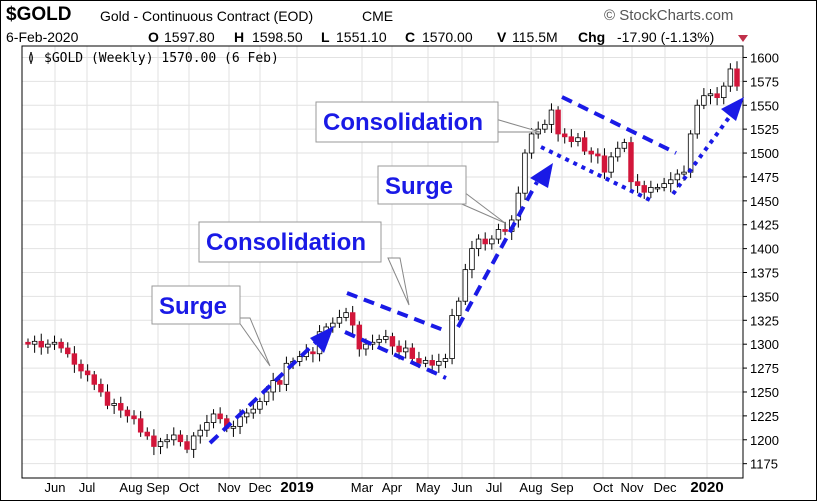  What do you see at coordinates (595, 173) in the screenshot?
I see `consolidation-2-lower-line` at bounding box center [595, 173].